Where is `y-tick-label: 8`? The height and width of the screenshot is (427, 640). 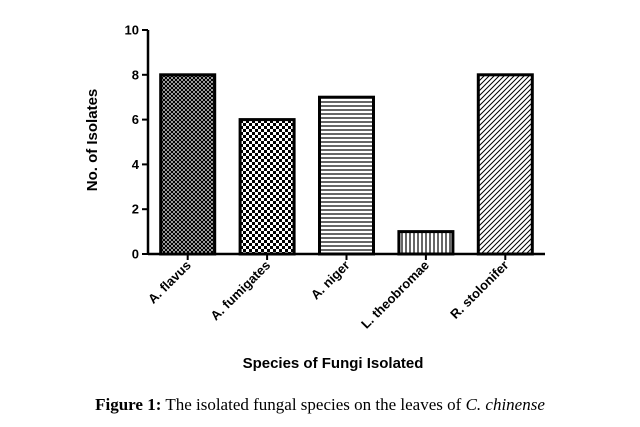
y-tick-label: 8 is located at coordinates (135, 74).